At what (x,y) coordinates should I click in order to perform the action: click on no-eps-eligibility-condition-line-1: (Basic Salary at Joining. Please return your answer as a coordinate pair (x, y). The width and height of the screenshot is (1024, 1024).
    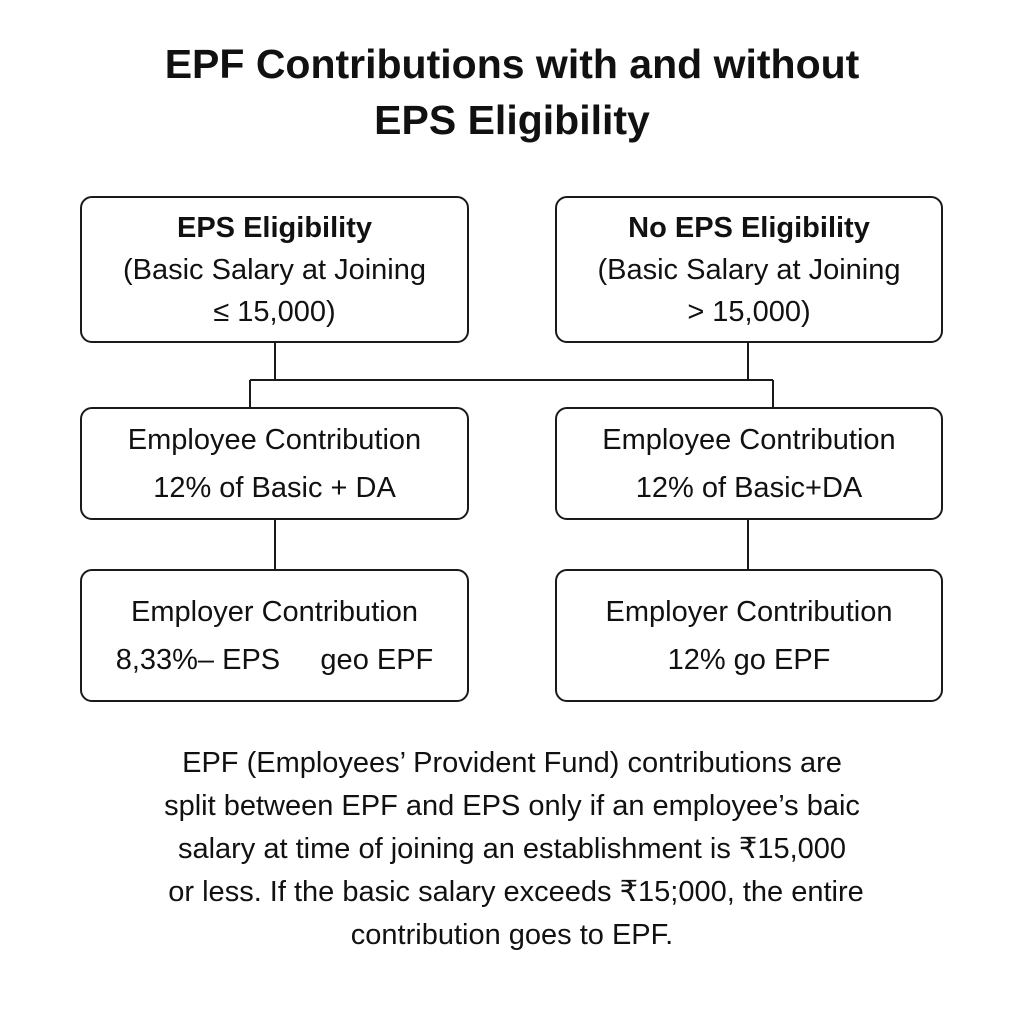
    Looking at the image, I should click on (749, 269).